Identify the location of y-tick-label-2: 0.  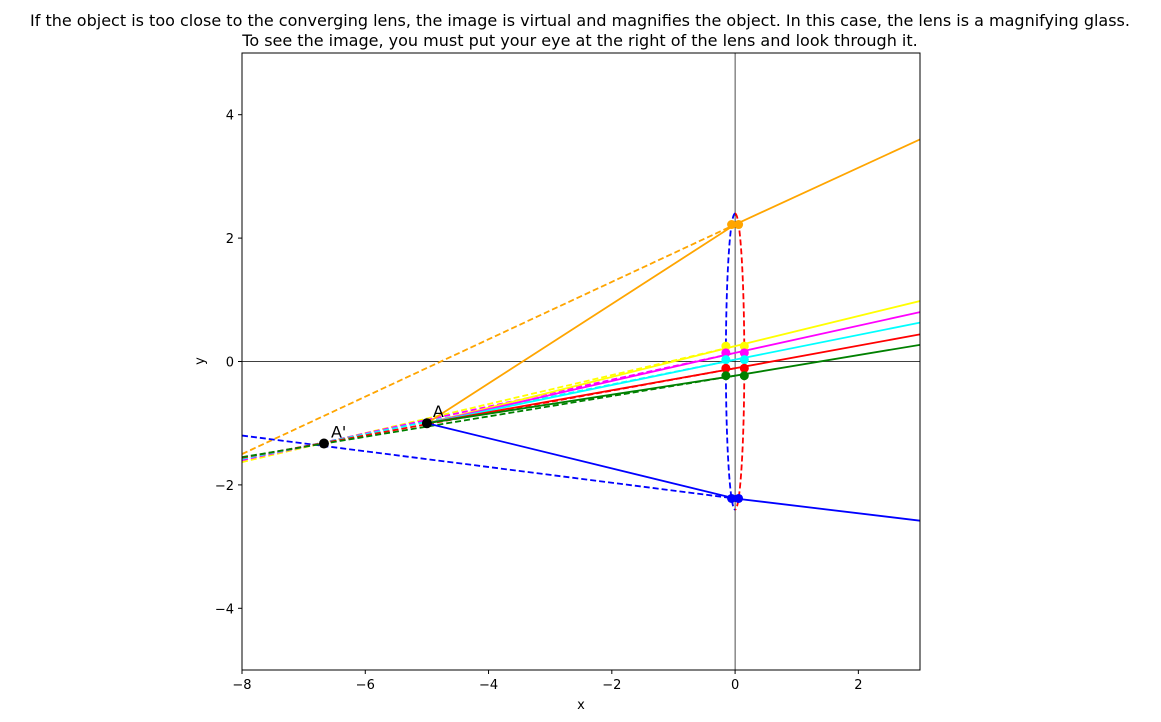
(230, 363).